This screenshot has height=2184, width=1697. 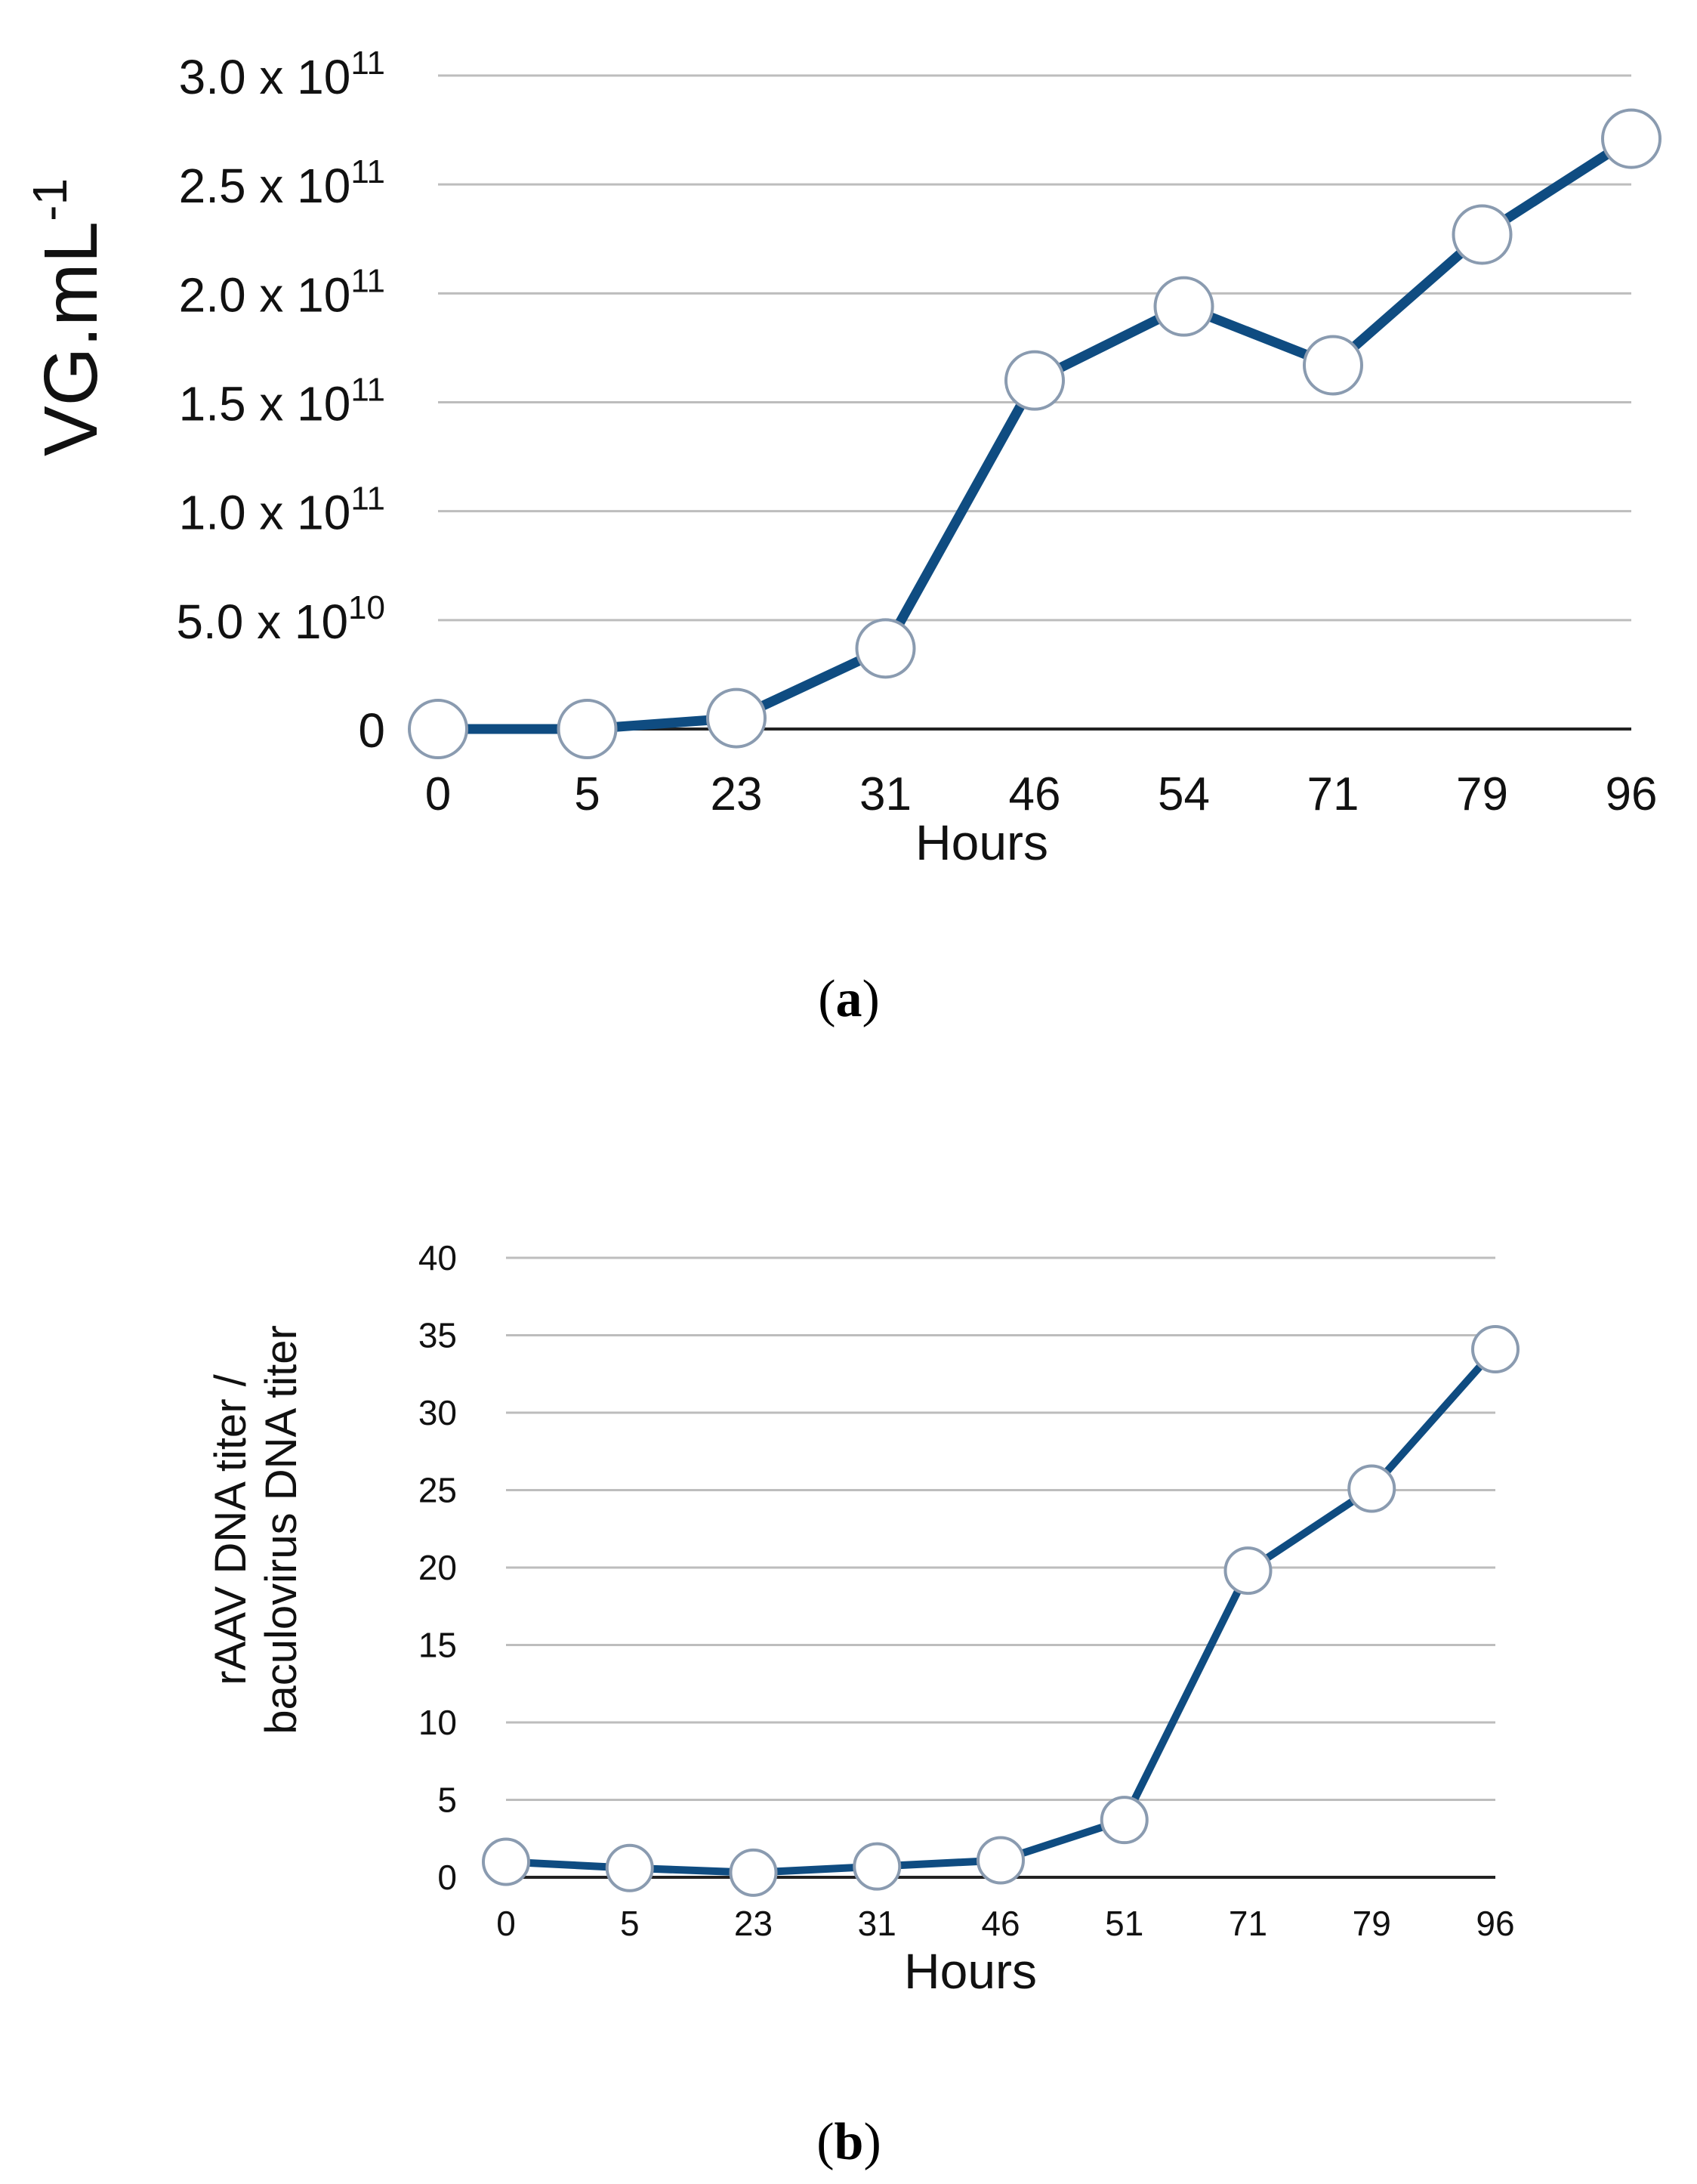 I want to click on y-tick-label: 1.0 x 10¹¹, so click(x=282, y=510).